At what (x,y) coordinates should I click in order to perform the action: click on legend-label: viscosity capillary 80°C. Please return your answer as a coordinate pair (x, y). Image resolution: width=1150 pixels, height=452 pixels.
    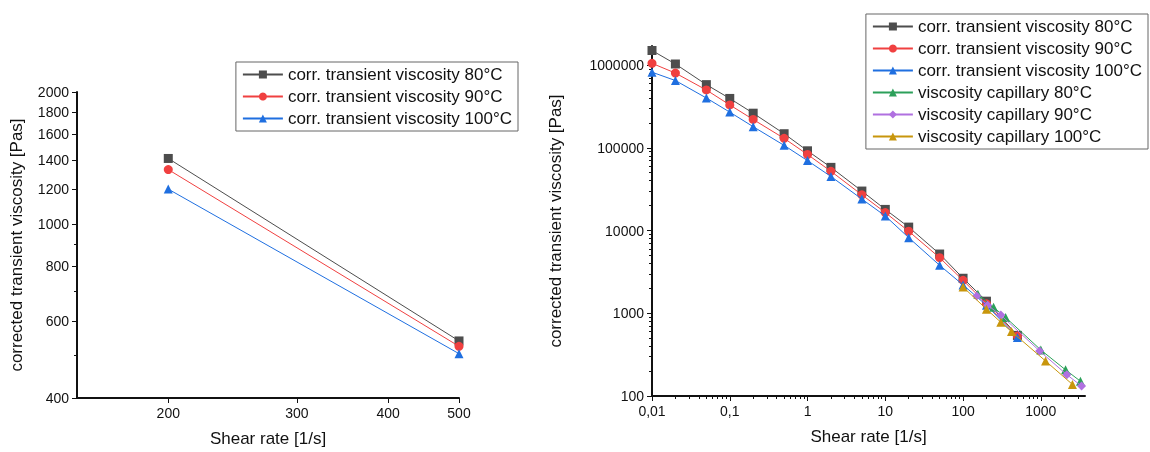
    Looking at the image, I should click on (1004, 92).